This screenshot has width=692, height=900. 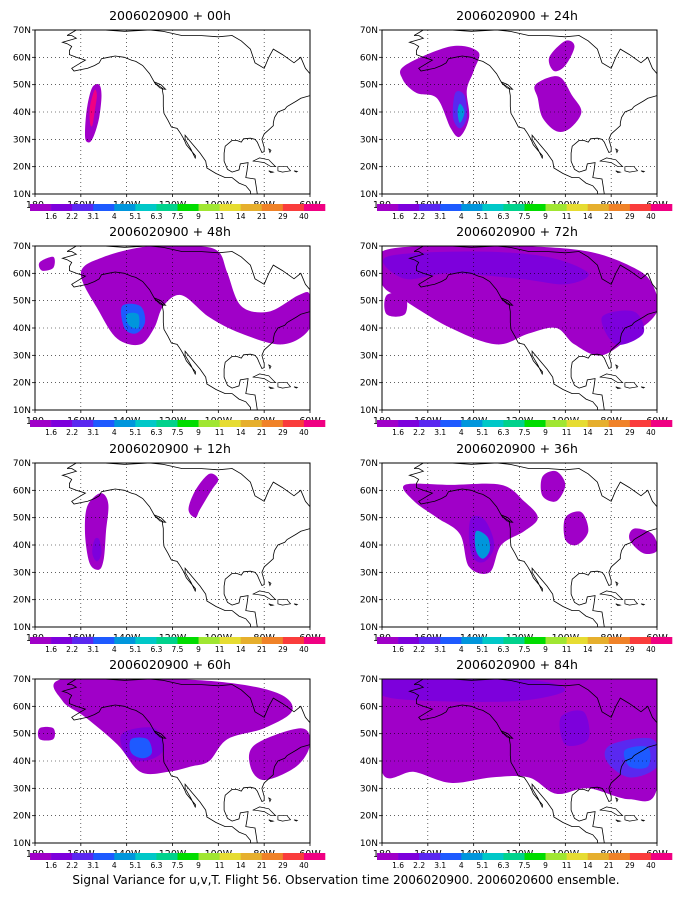 I want to click on panel-title: 2006020900 + 84h, so click(x=517, y=664).